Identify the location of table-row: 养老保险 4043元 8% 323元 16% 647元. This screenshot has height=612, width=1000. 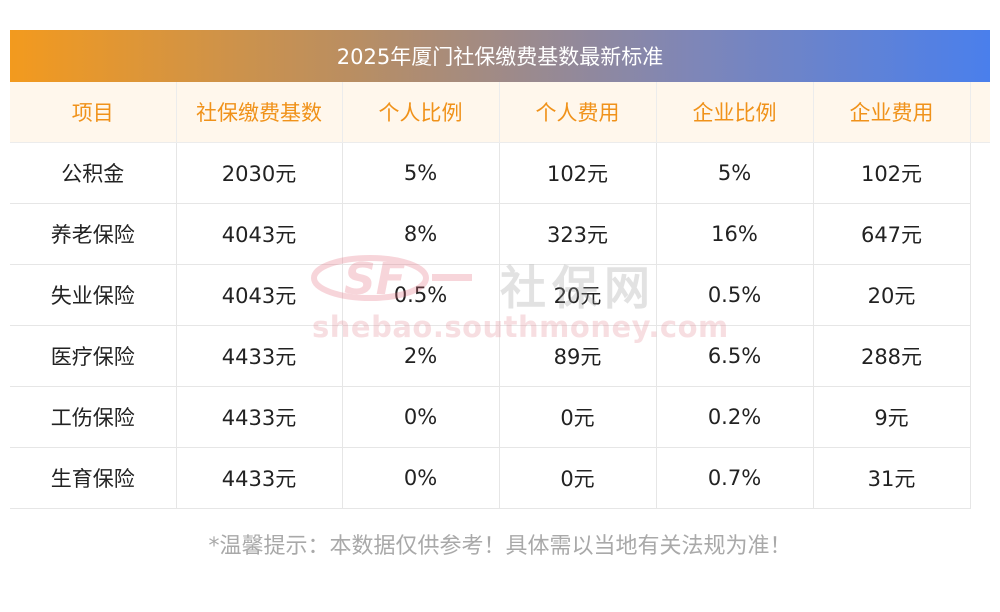
(500, 234).